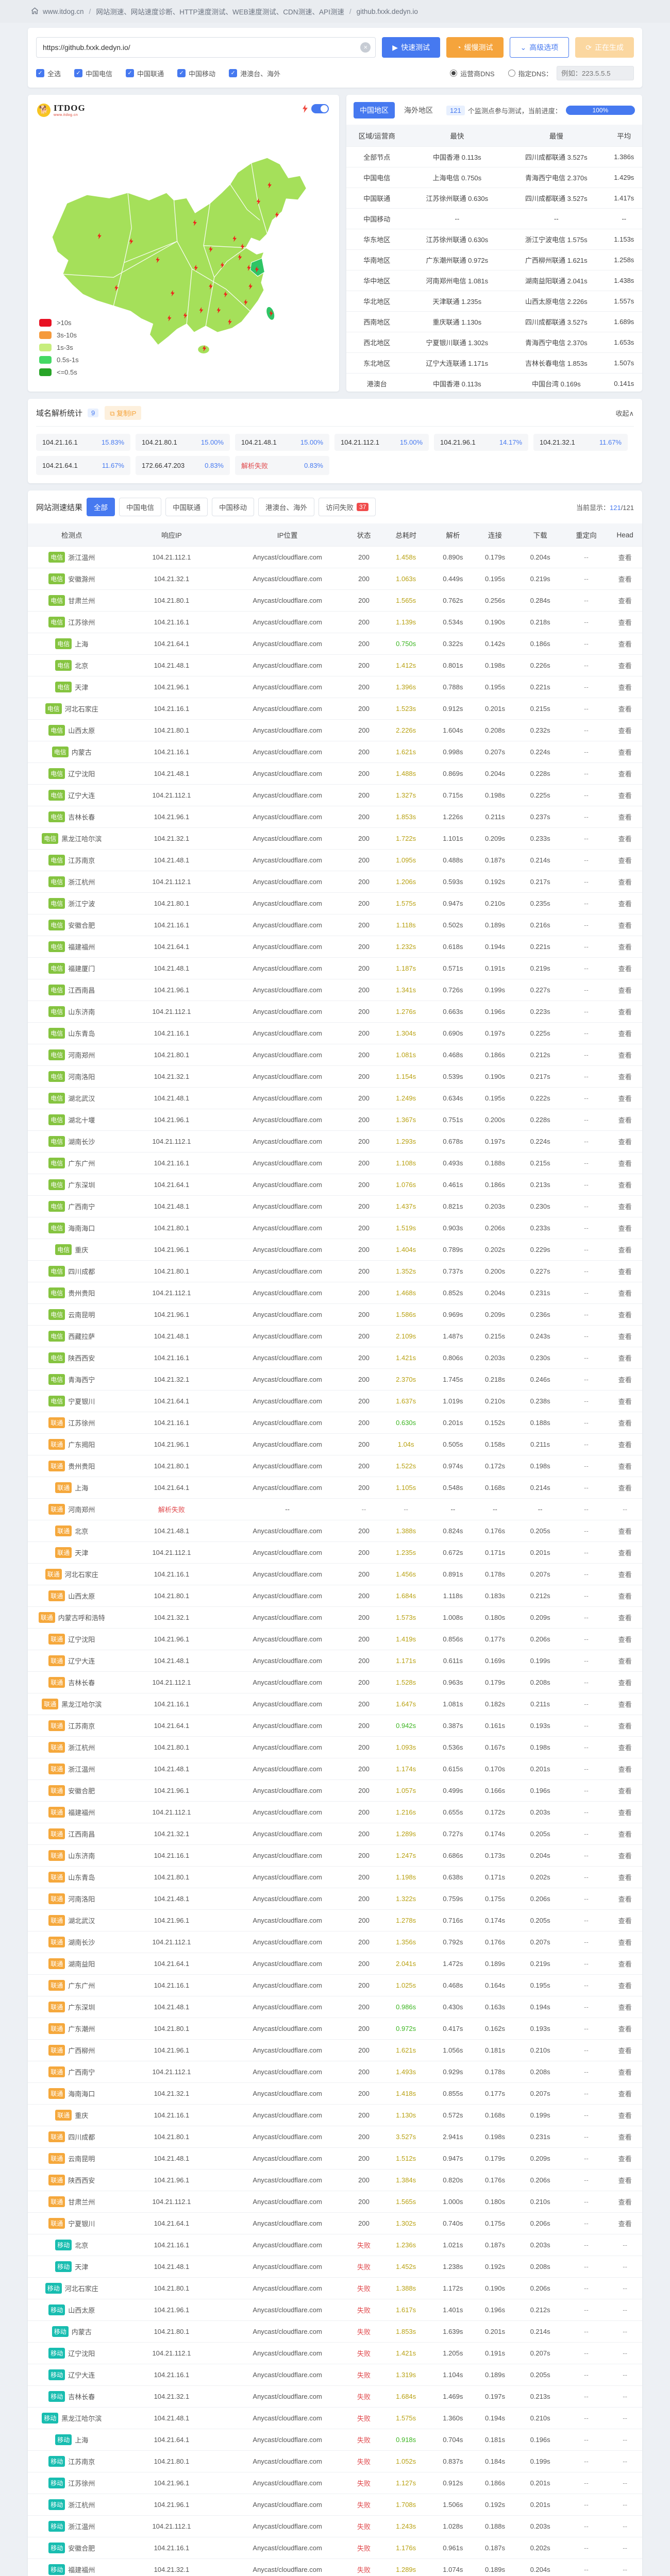 Image resolution: width=670 pixels, height=2576 pixels. I want to click on slow-test-button: ◔ 缓慢测试, so click(475, 47).